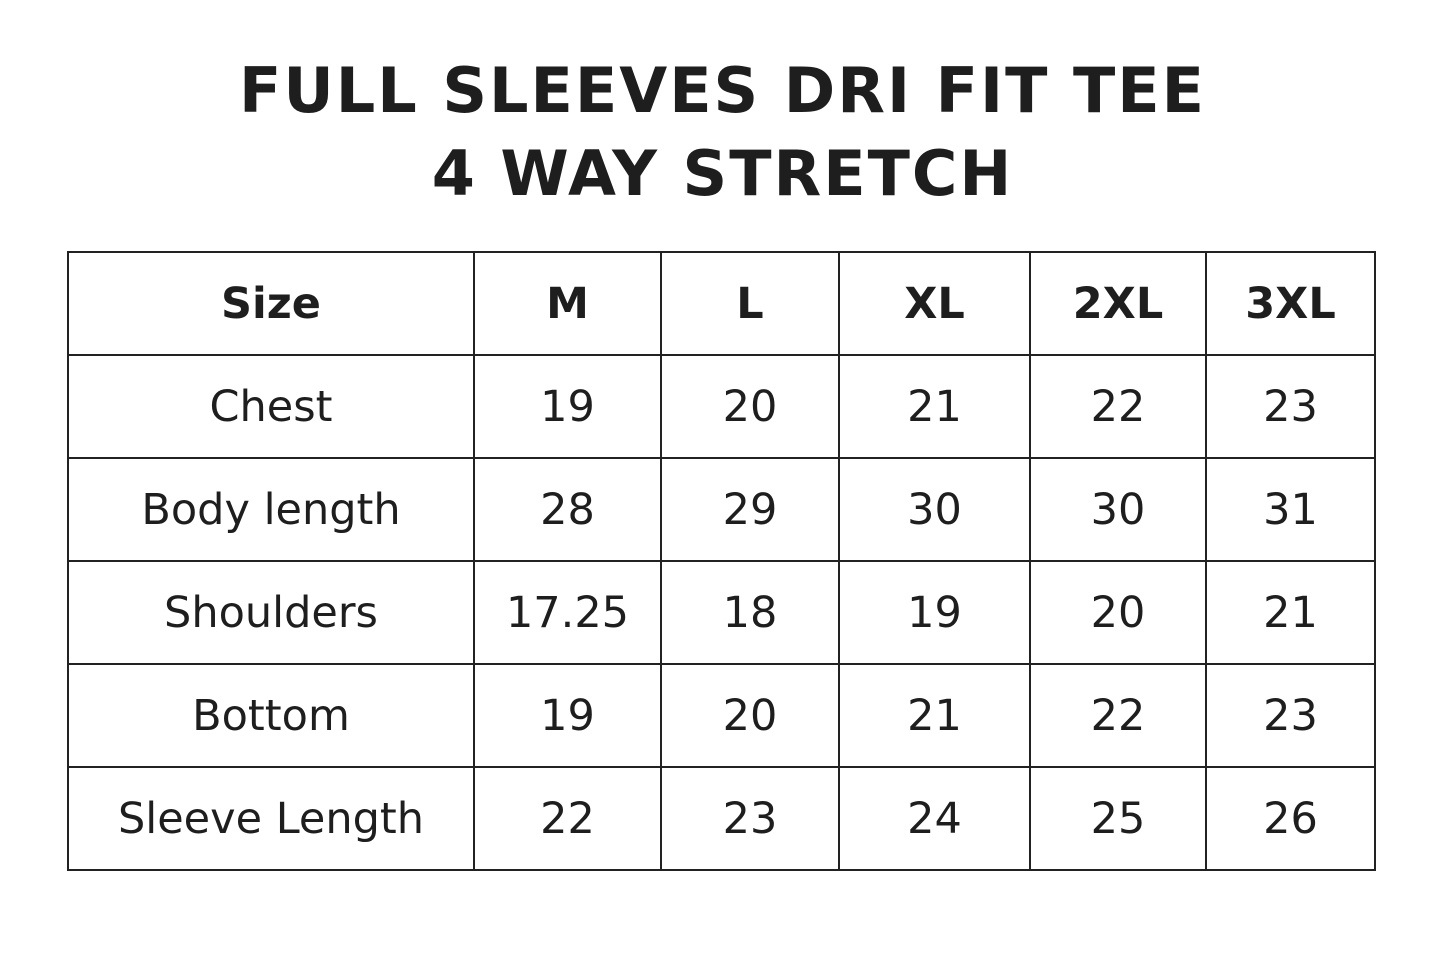  What do you see at coordinates (271, 303) in the screenshot?
I see `row-label-cell: Size` at bounding box center [271, 303].